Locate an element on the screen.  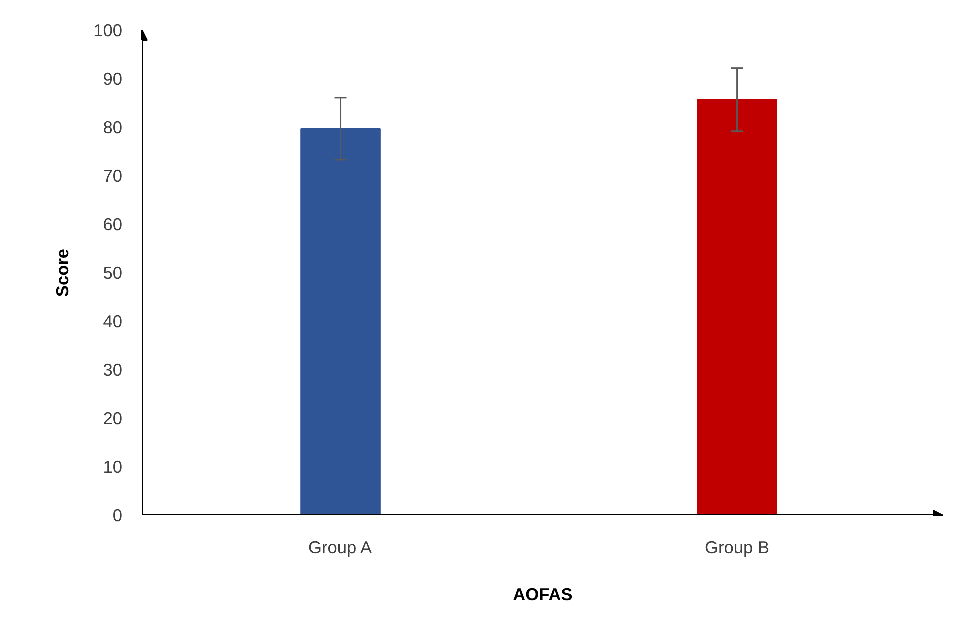
y-tick-label: 0 is located at coordinates (117, 516).